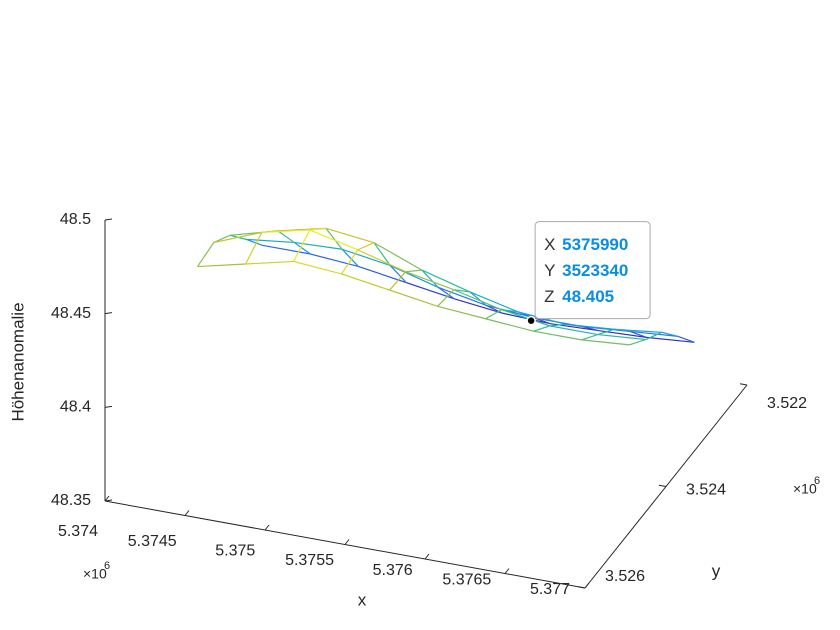 Image resolution: width=840 pixels, height=630 pixels. Describe the element at coordinates (75, 219) in the screenshot. I see `z-tick-label: 48.5` at that location.